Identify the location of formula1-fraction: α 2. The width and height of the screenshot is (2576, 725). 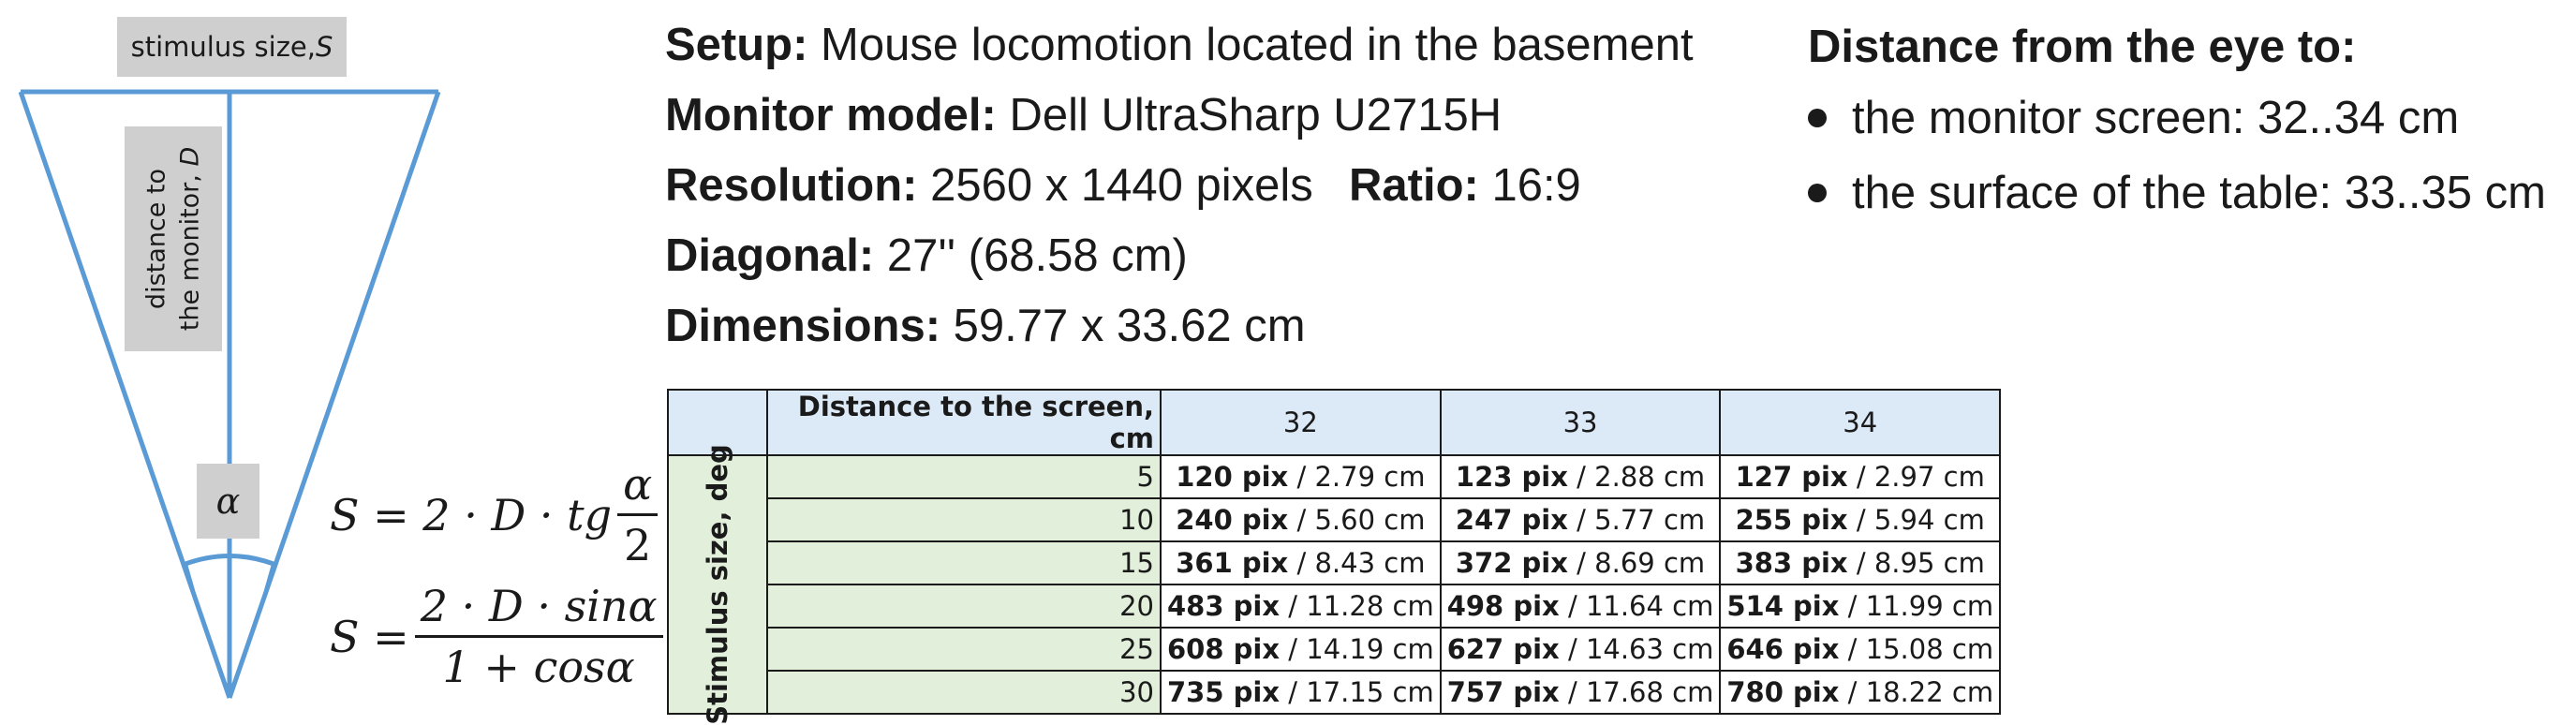
(638, 515).